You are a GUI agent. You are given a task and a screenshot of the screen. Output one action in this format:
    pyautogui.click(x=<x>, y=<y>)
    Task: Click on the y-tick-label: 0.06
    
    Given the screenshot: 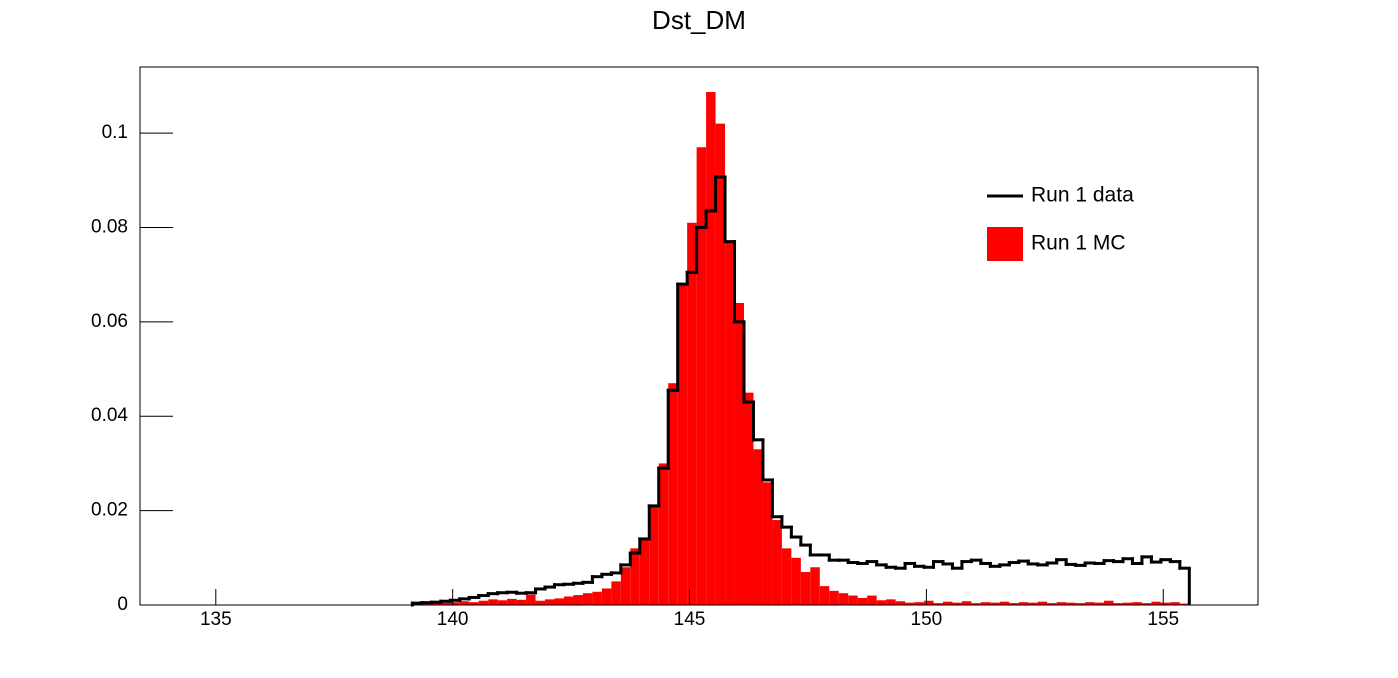 What is the action you would take?
    pyautogui.click(x=109, y=321)
    